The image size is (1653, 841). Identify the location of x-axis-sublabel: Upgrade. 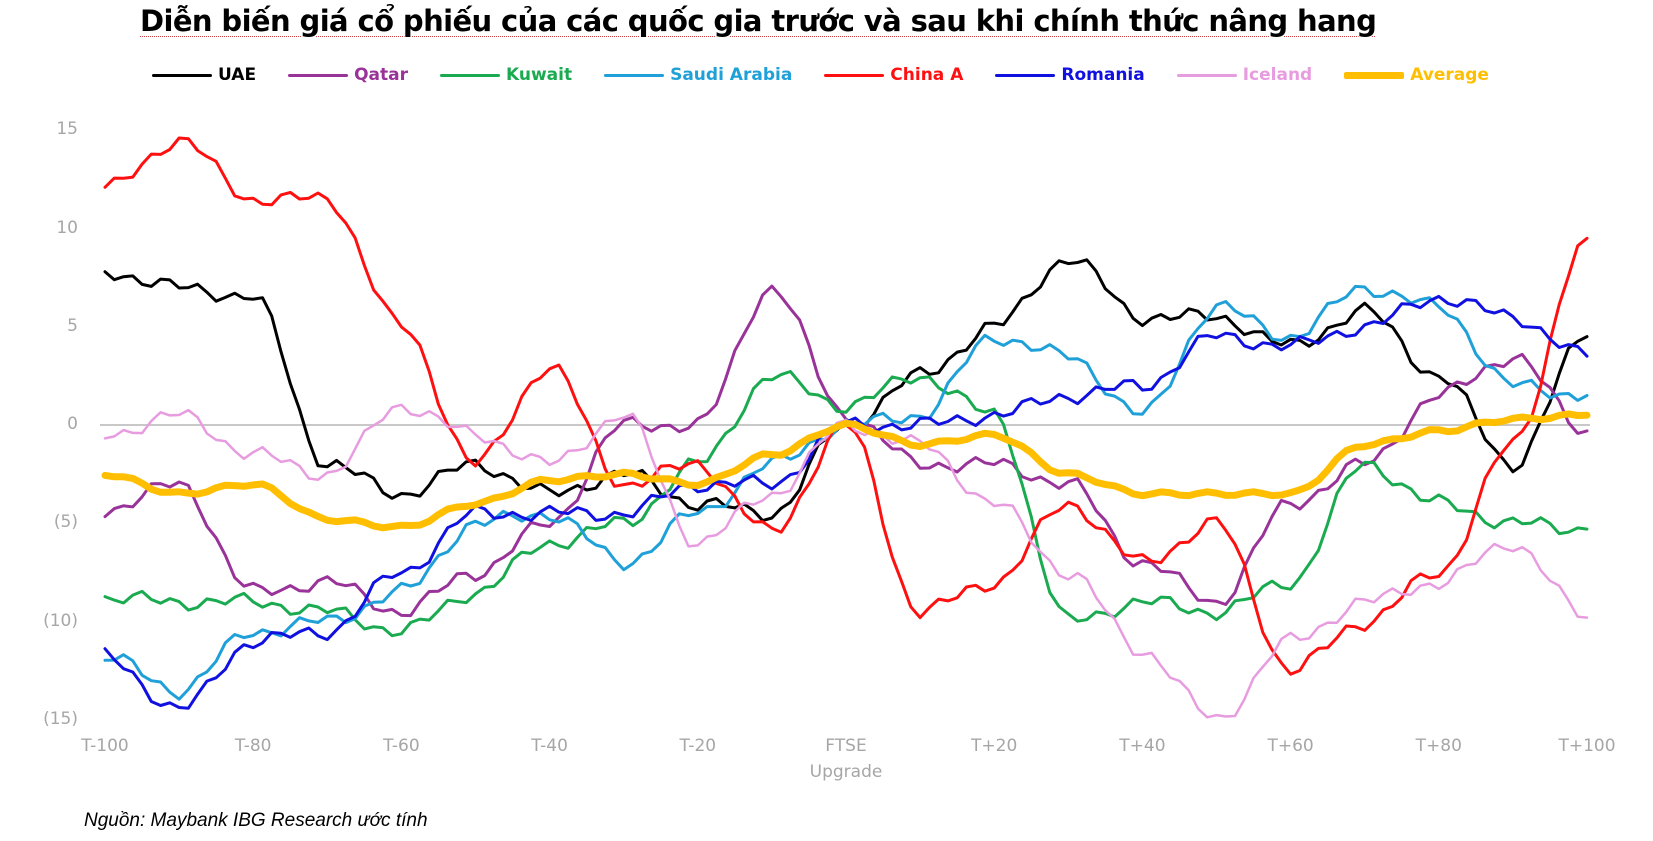
(846, 772).